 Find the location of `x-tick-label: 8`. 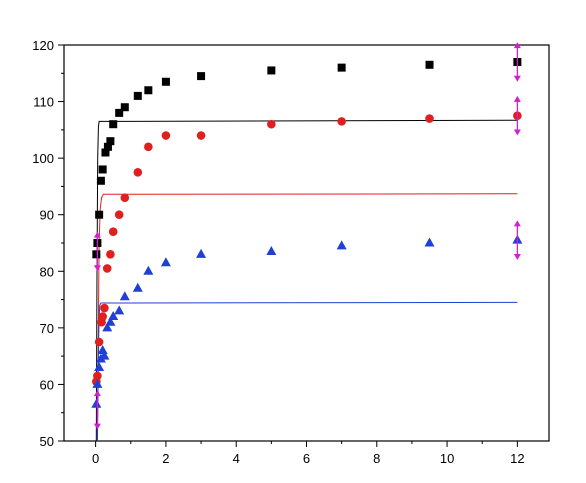

x-tick-label: 8 is located at coordinates (376, 458).